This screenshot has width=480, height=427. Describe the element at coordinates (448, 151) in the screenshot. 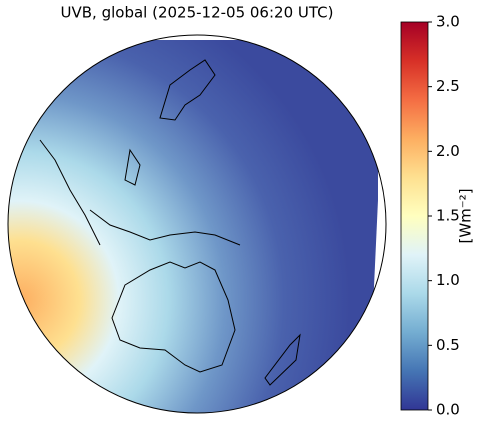

I see `colorbar-tick-label: 2.0` at that location.